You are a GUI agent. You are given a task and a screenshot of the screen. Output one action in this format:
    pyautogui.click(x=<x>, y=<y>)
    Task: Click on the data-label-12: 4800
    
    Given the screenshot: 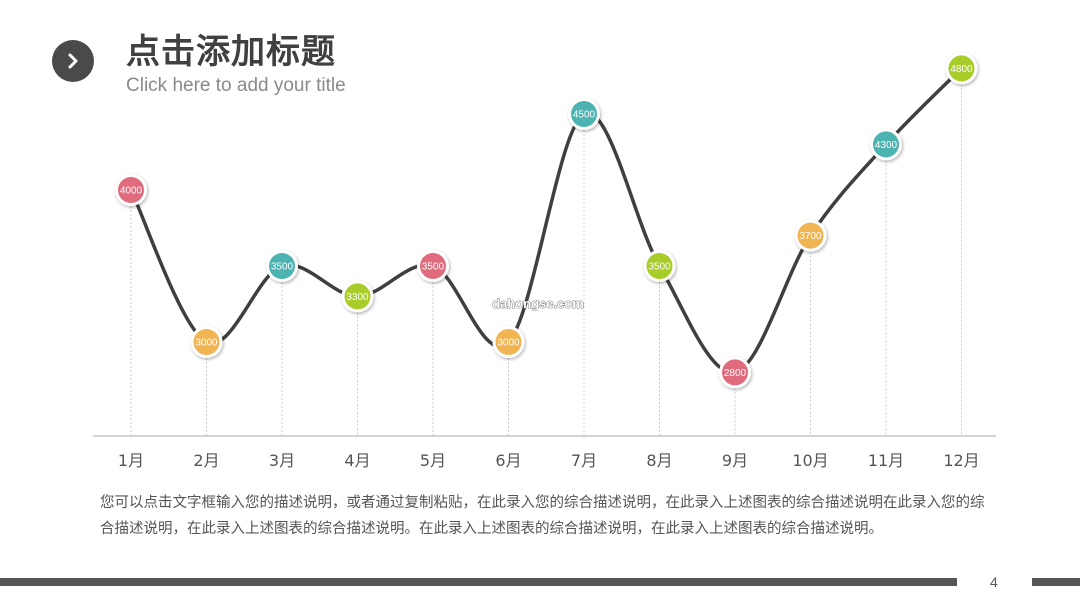 What is the action you would take?
    pyautogui.click(x=961, y=69)
    